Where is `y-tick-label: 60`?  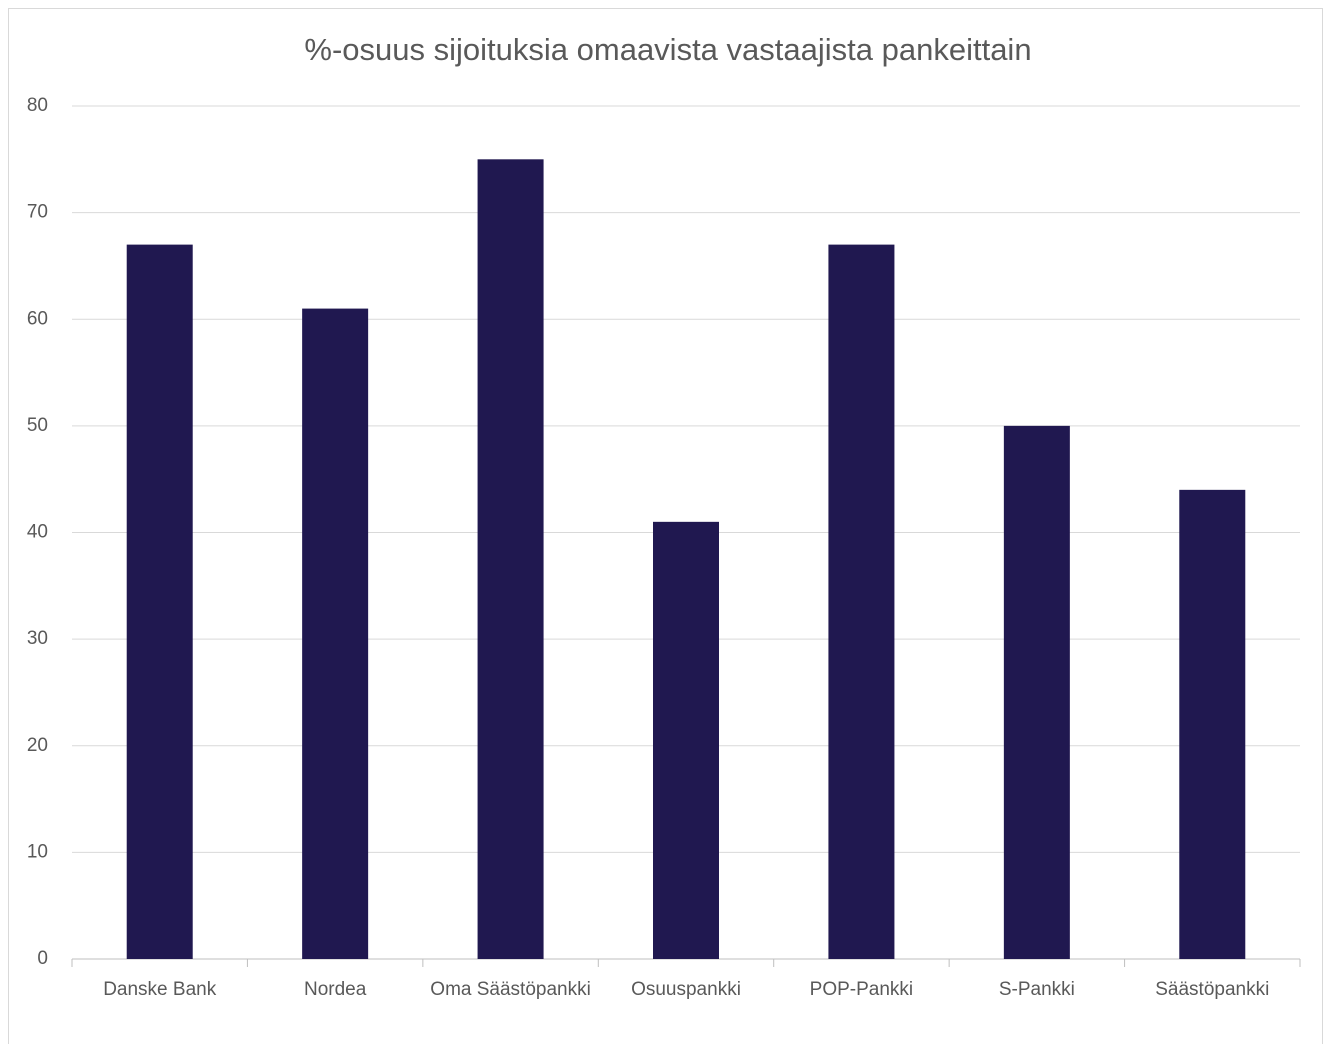 y-tick-label: 60 is located at coordinates (37, 318).